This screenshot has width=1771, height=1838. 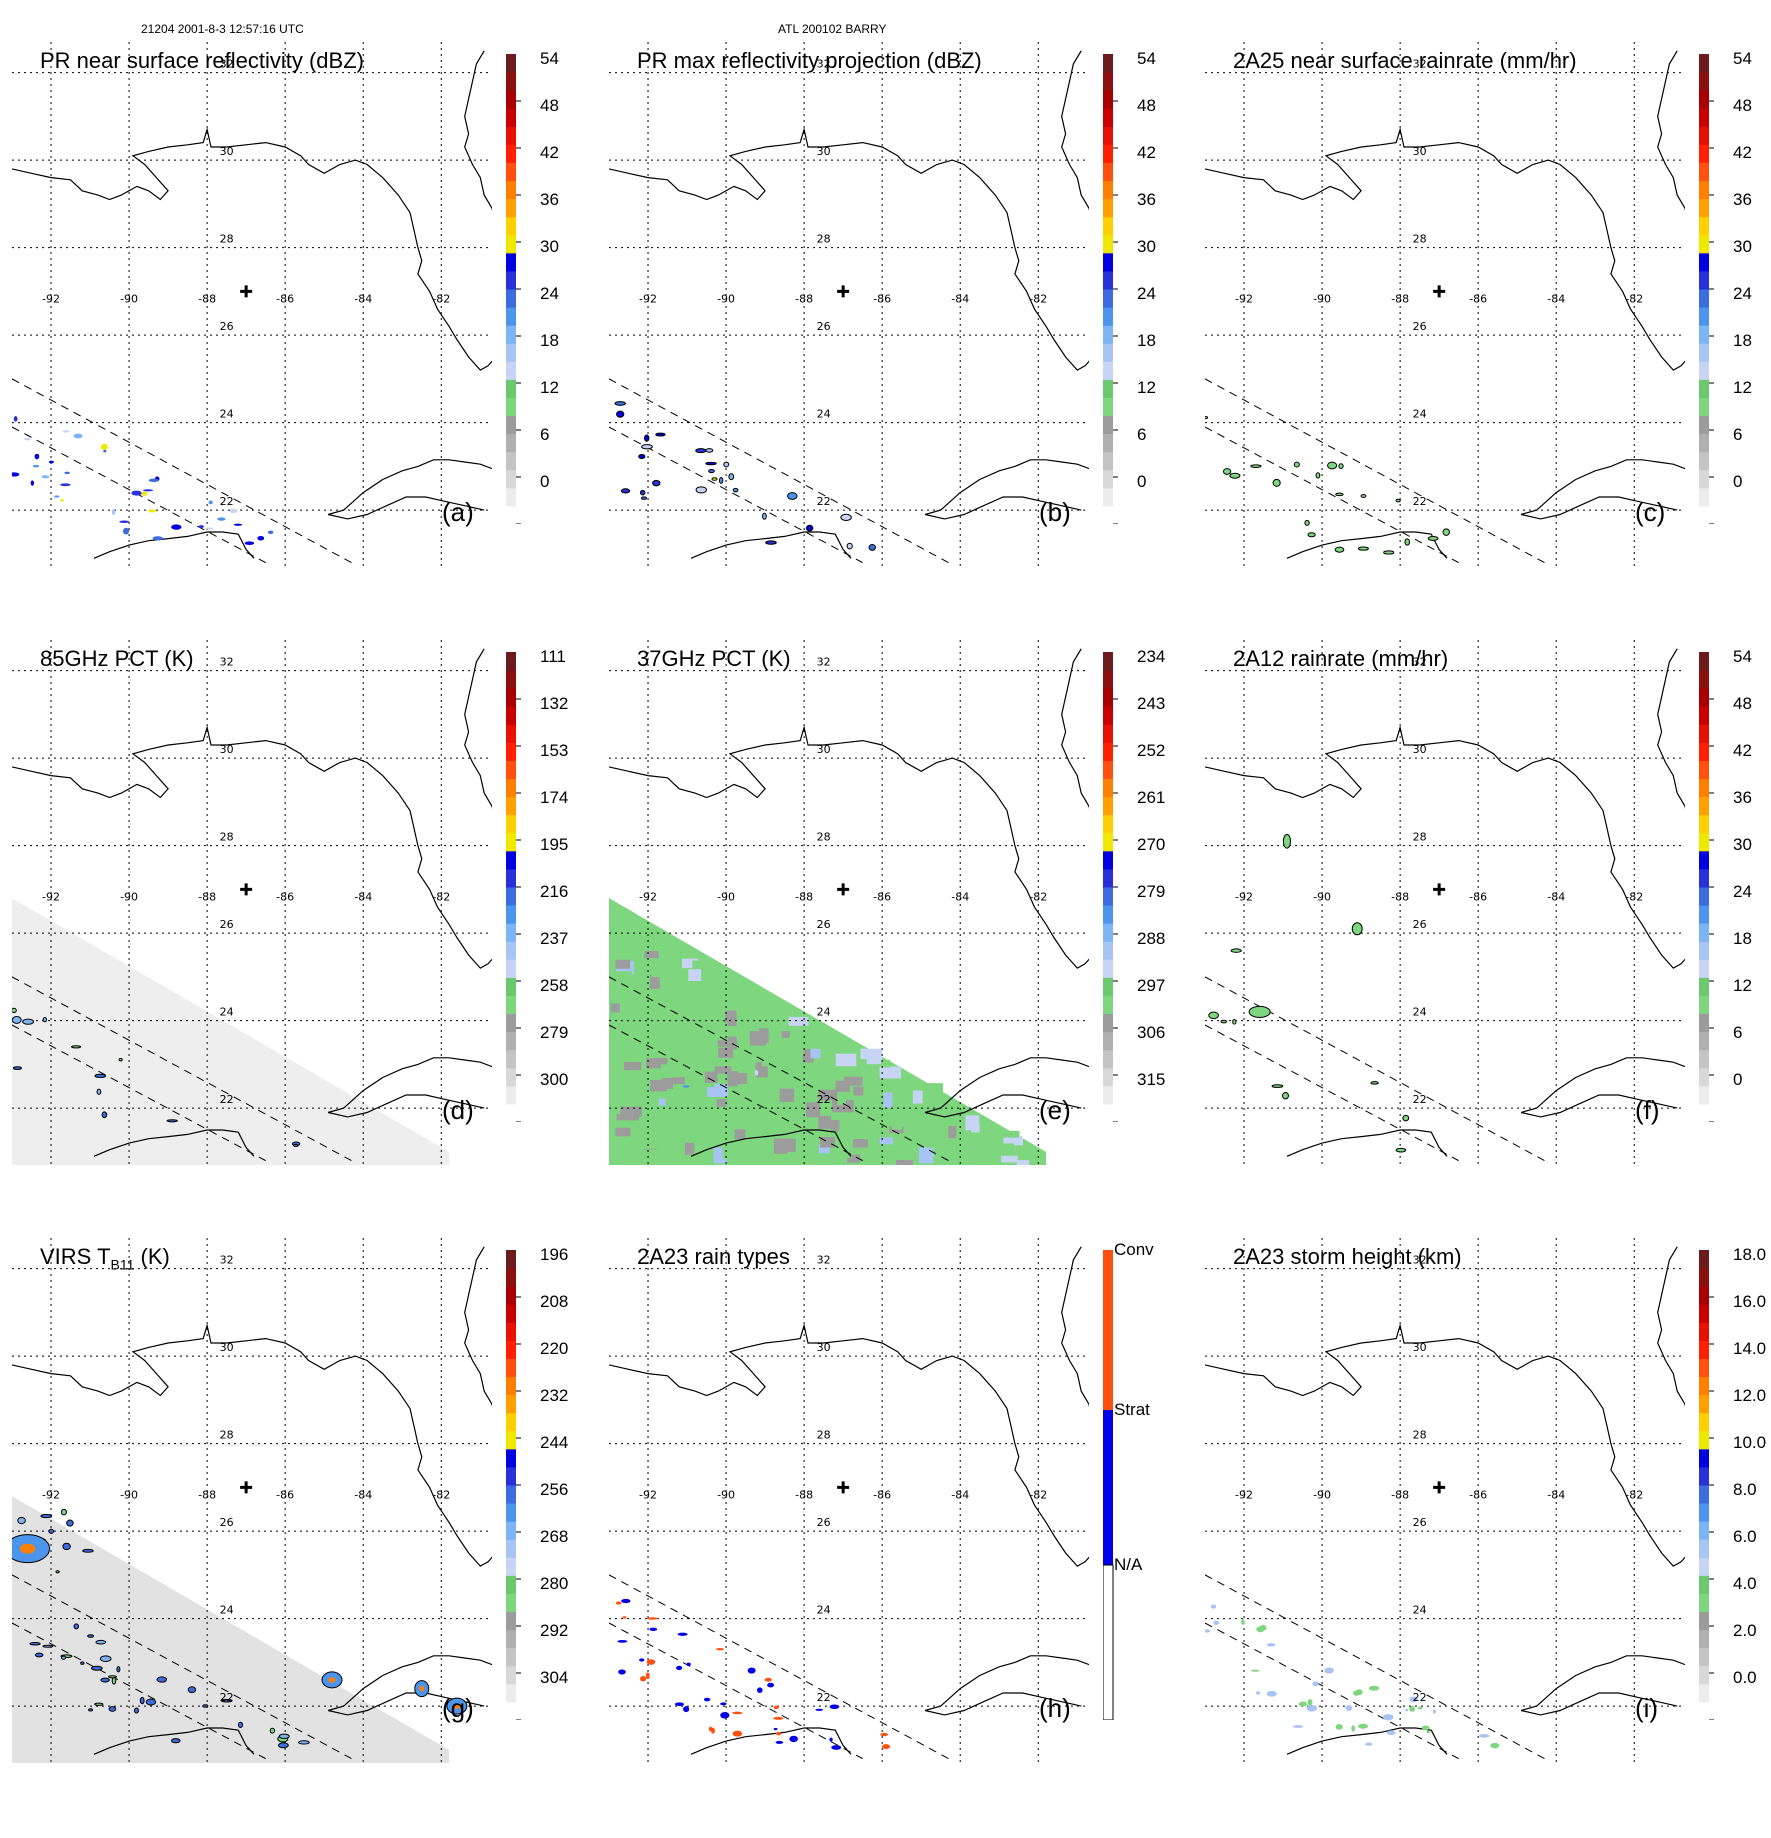 What do you see at coordinates (1132, 1409) in the screenshot?
I see `colorbar-tick-label: Strat` at bounding box center [1132, 1409].